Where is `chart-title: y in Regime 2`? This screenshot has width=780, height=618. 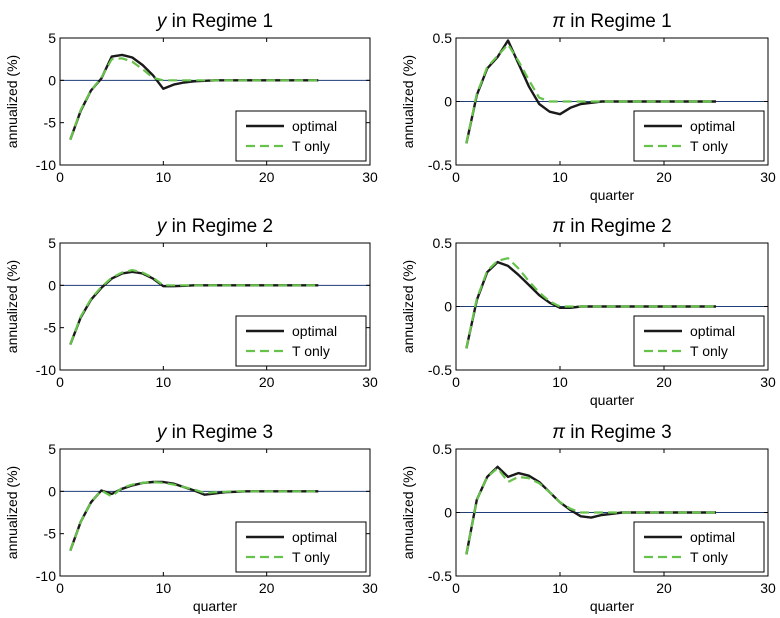 chart-title: y in Regime 2 is located at coordinates (214, 226).